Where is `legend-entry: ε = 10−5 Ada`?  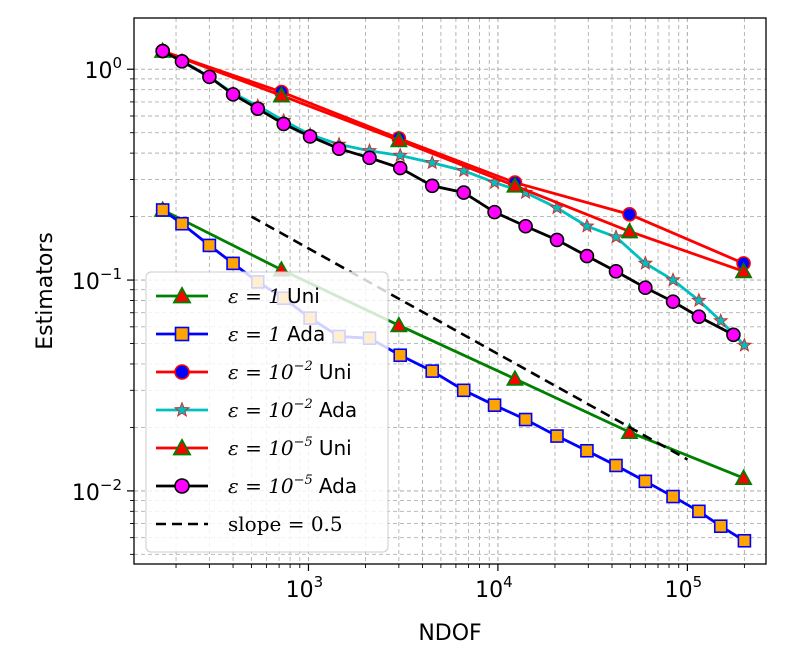
legend-entry: ε = 10−5 Ada is located at coordinates (256, 485).